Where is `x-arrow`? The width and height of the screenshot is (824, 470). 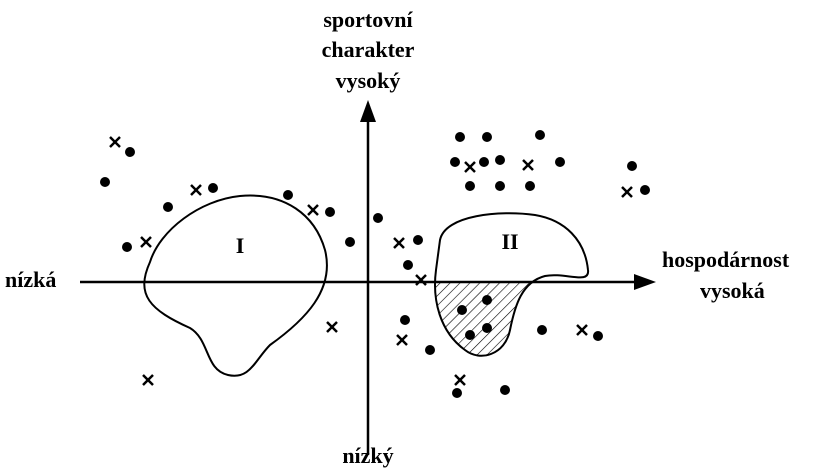
x-arrow is located at coordinates (645, 282).